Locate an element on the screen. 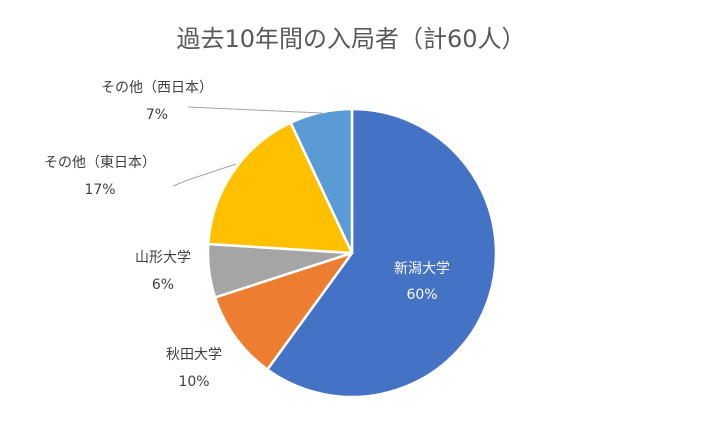 This screenshot has height=441, width=702. slice-3-category-label: 山形大学 is located at coordinates (163, 258).